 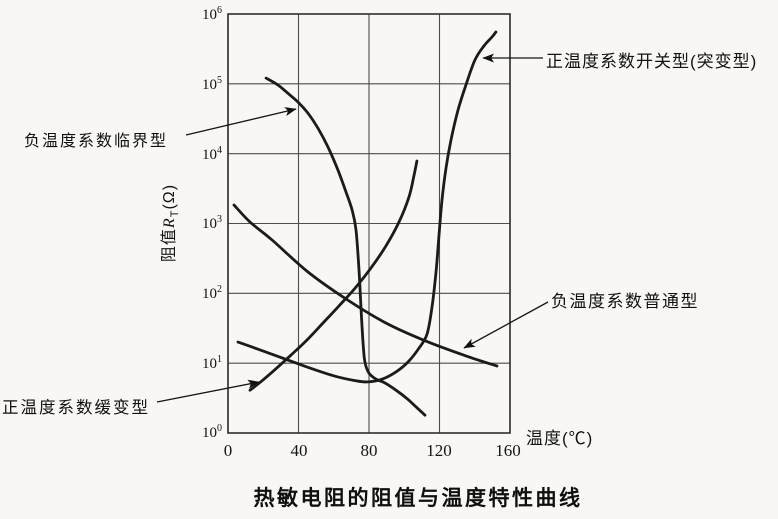 What do you see at coordinates (212, 293) in the screenshot?
I see `y-tick-1e2: 10²` at bounding box center [212, 293].